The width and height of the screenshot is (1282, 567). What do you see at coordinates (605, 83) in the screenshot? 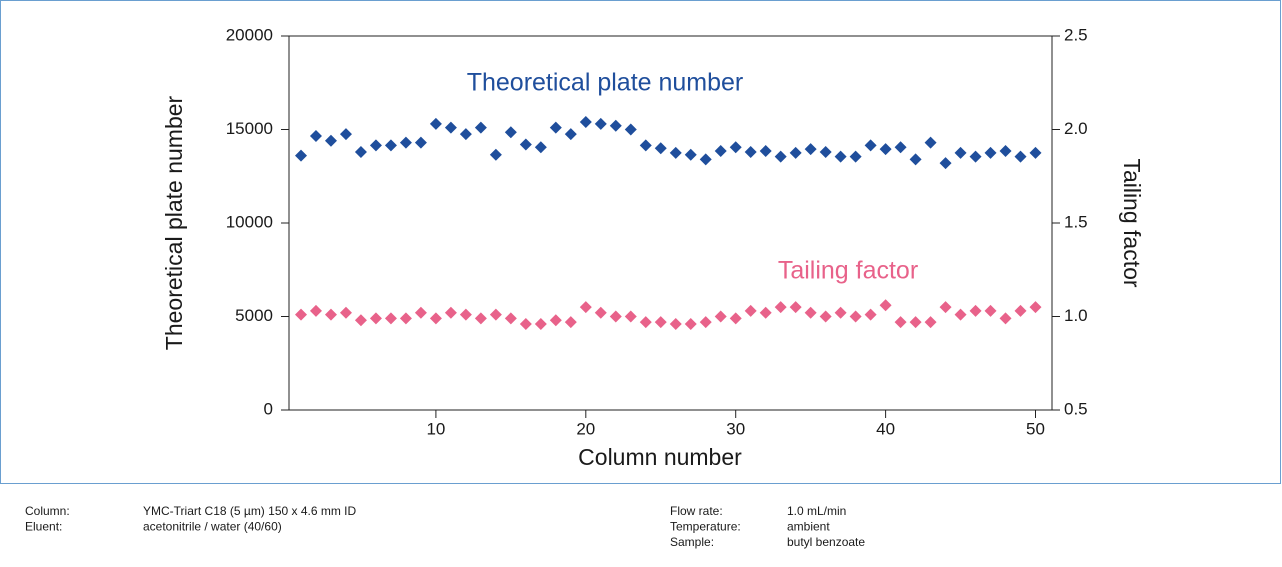
I see `legend-label: Theoretical plate number` at bounding box center [605, 83].